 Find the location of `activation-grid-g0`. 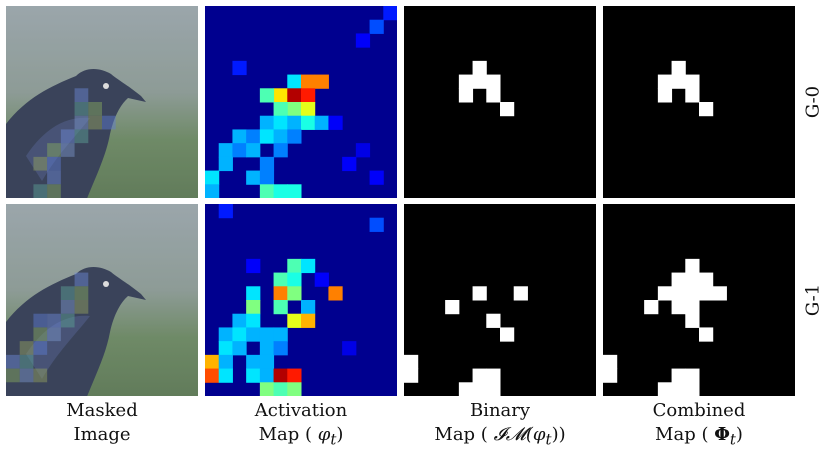

activation-grid-g0 is located at coordinates (301, 102).